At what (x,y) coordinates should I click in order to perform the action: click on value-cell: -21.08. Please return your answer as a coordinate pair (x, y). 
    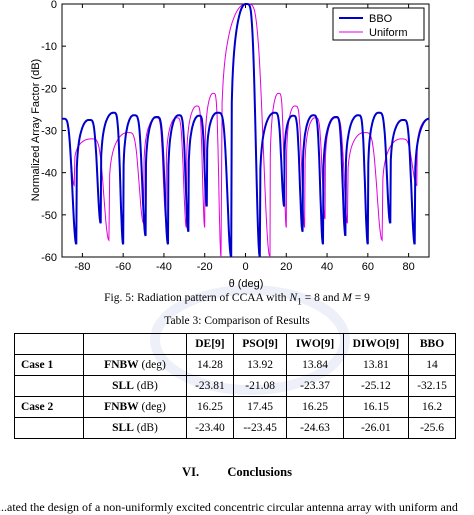
    Looking at the image, I should click on (260, 386).